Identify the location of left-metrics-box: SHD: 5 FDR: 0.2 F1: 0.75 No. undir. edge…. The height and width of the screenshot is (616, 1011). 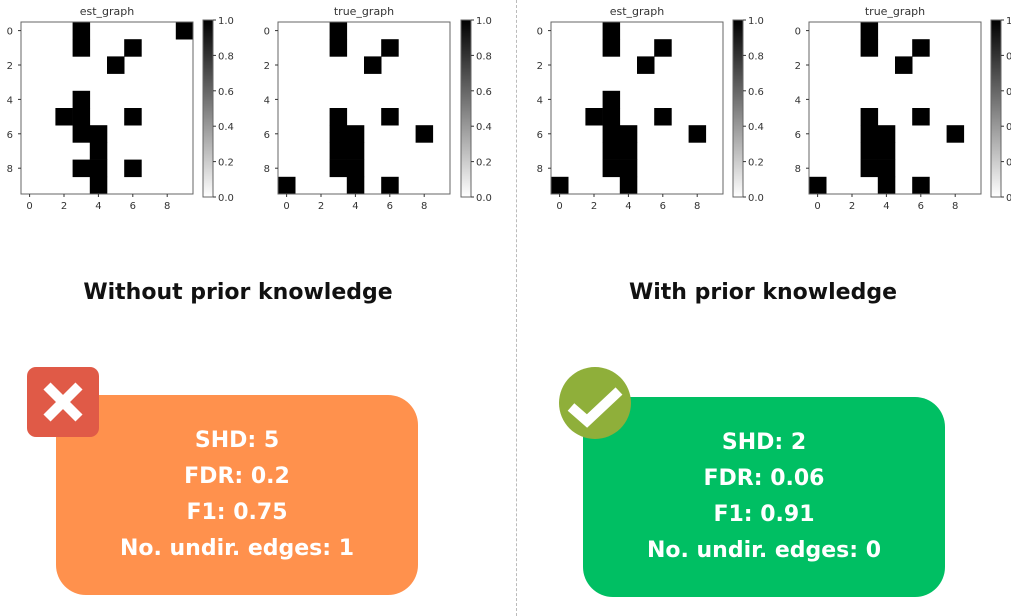
(237, 495).